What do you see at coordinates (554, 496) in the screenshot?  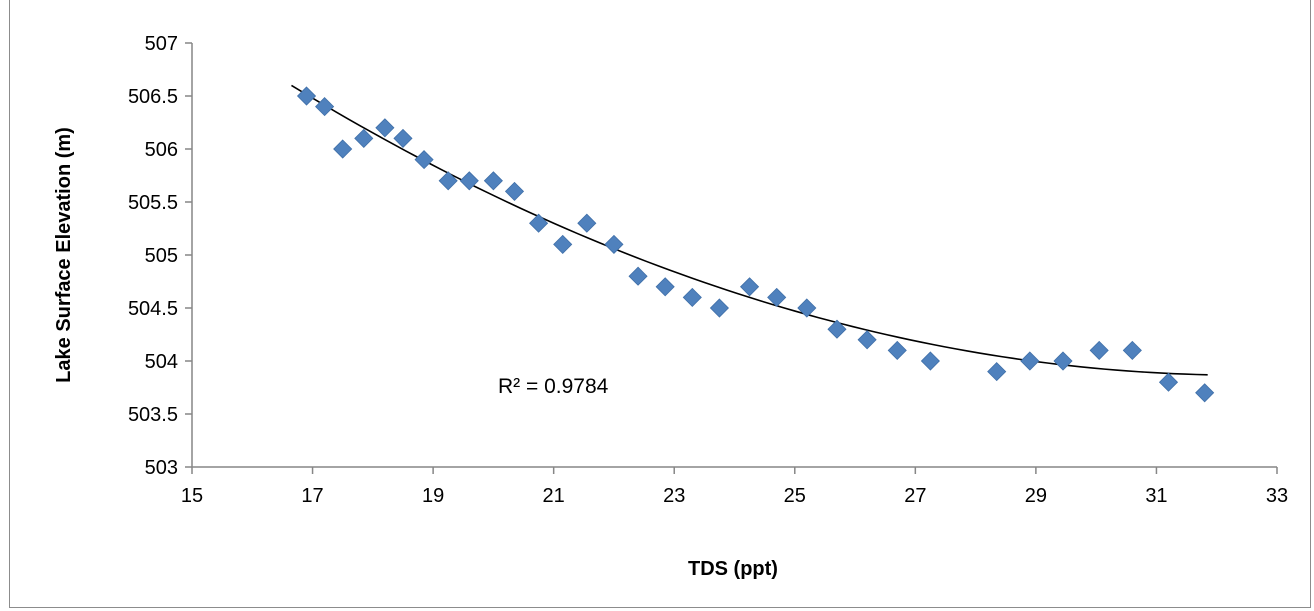 I see `x-tick-label: 21` at bounding box center [554, 496].